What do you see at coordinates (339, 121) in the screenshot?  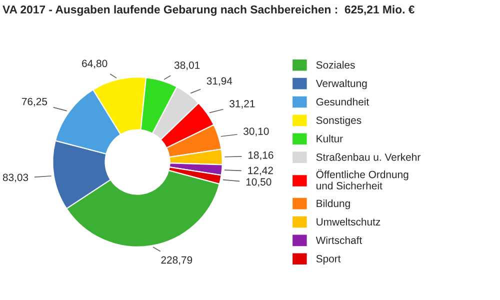 I see `legend-label: Sonstiges` at bounding box center [339, 121].